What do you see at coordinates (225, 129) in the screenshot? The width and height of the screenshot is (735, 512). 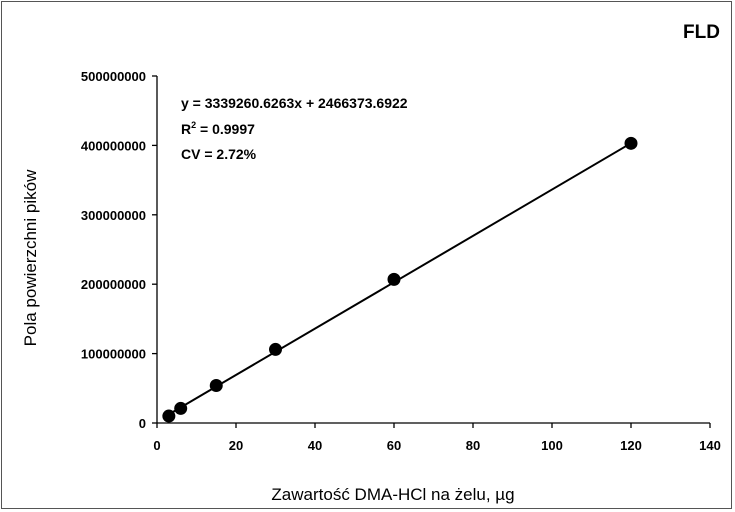 I see `r2-value: = 0.9997` at bounding box center [225, 129].